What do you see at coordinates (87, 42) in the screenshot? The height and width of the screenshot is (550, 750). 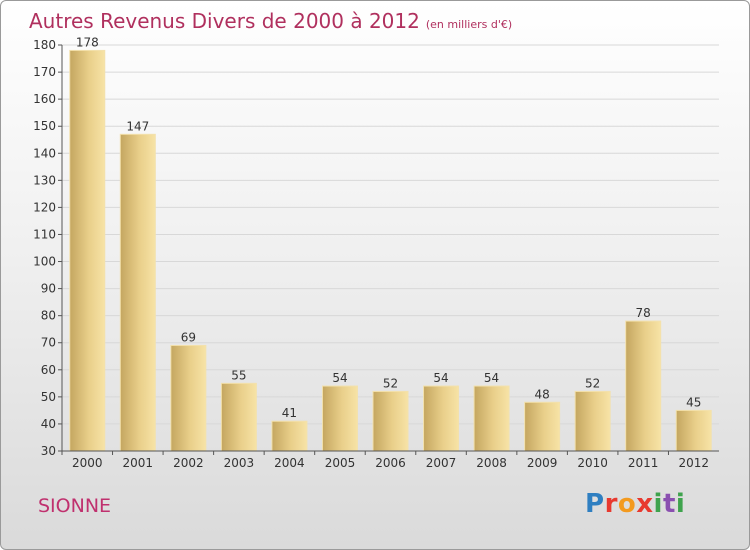 I see `bar-value-label: 178` at bounding box center [87, 42].